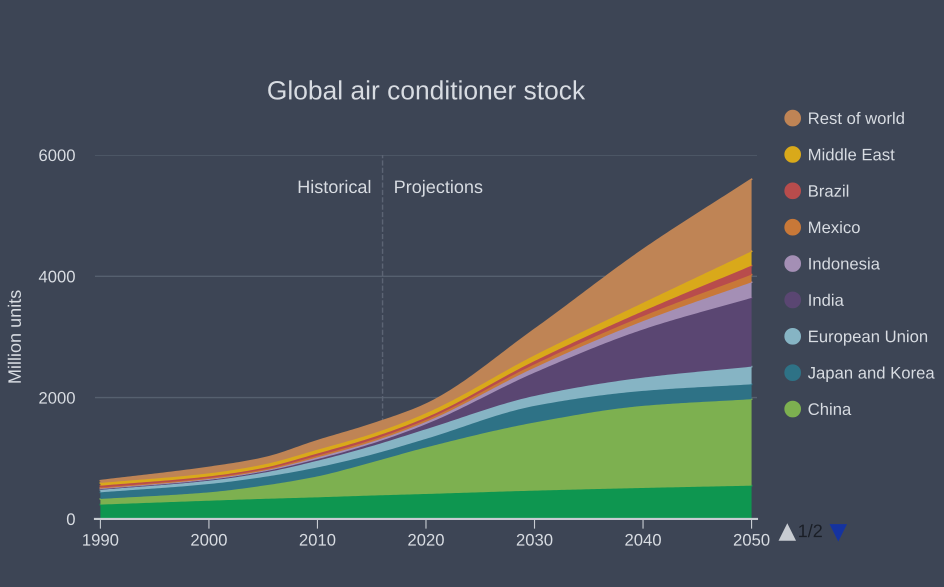  What do you see at coordinates (438, 188) in the screenshot?
I see `annotation: Projections` at bounding box center [438, 188].